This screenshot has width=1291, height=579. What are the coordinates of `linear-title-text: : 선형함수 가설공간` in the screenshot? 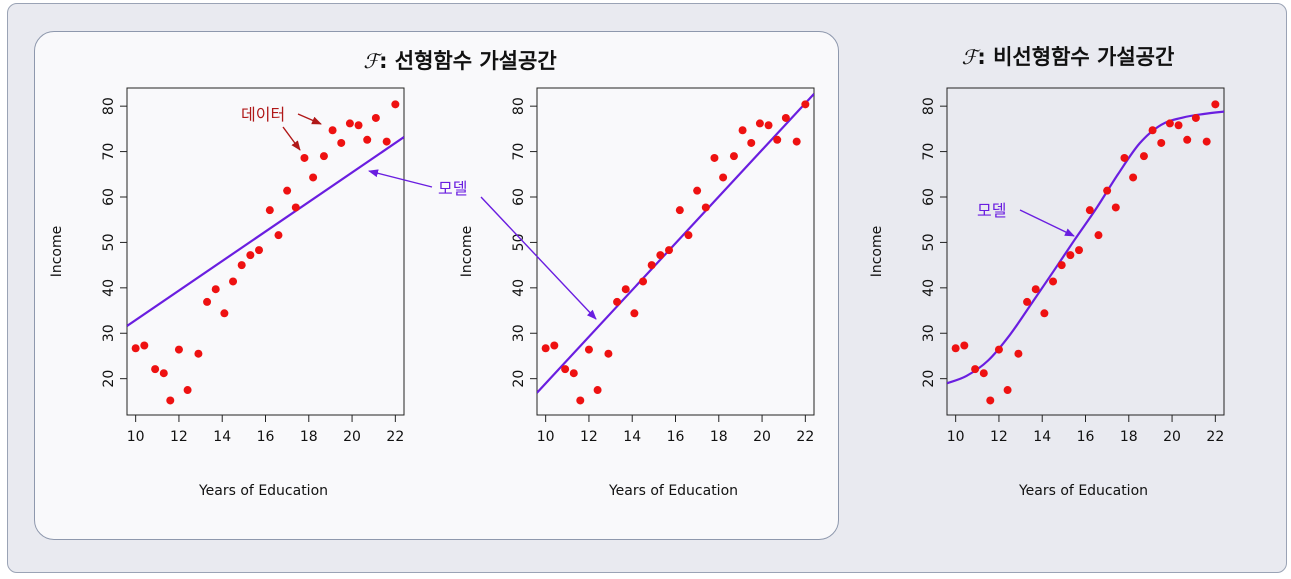 It's located at (468, 61).